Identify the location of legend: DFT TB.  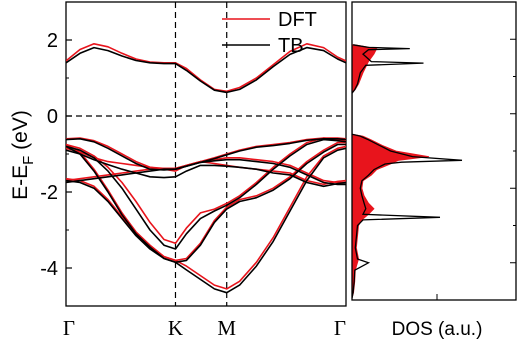
(269, 33).